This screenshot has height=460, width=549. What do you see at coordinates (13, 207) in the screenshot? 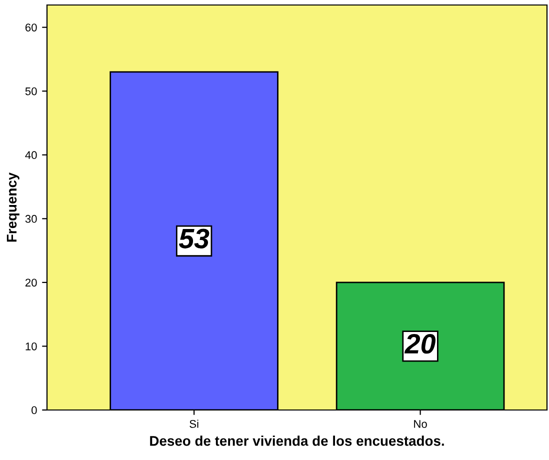
I see `y-axis-title: Frequency` at bounding box center [13, 207].